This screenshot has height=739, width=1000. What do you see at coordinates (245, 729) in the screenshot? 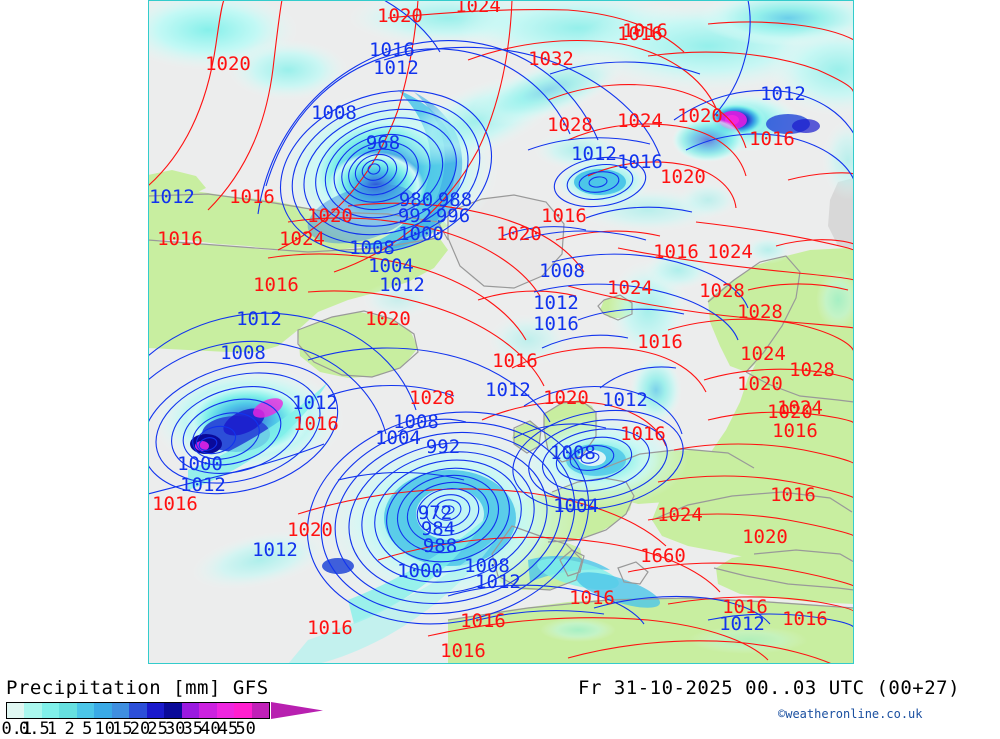
I see `colorbar-tick-50: 50` at bounding box center [245, 729].